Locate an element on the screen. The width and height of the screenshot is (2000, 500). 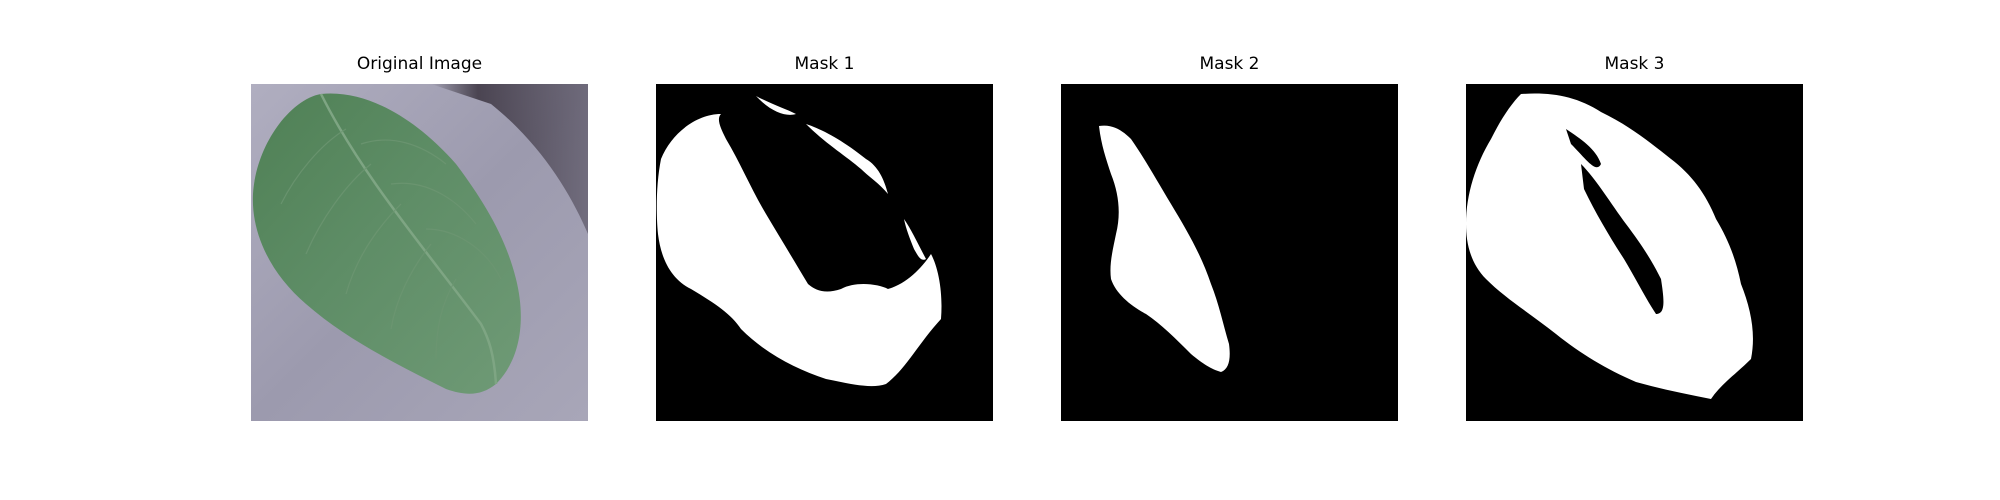
panel-title: Mask 1 is located at coordinates (824, 64).